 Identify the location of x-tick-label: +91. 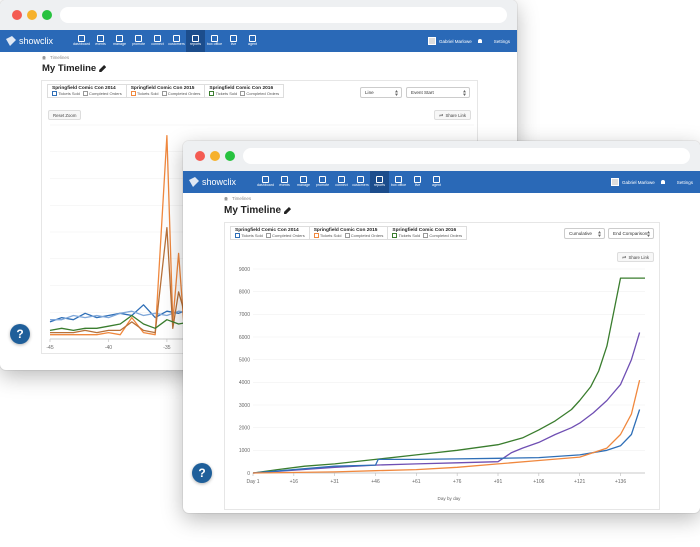
(498, 482).